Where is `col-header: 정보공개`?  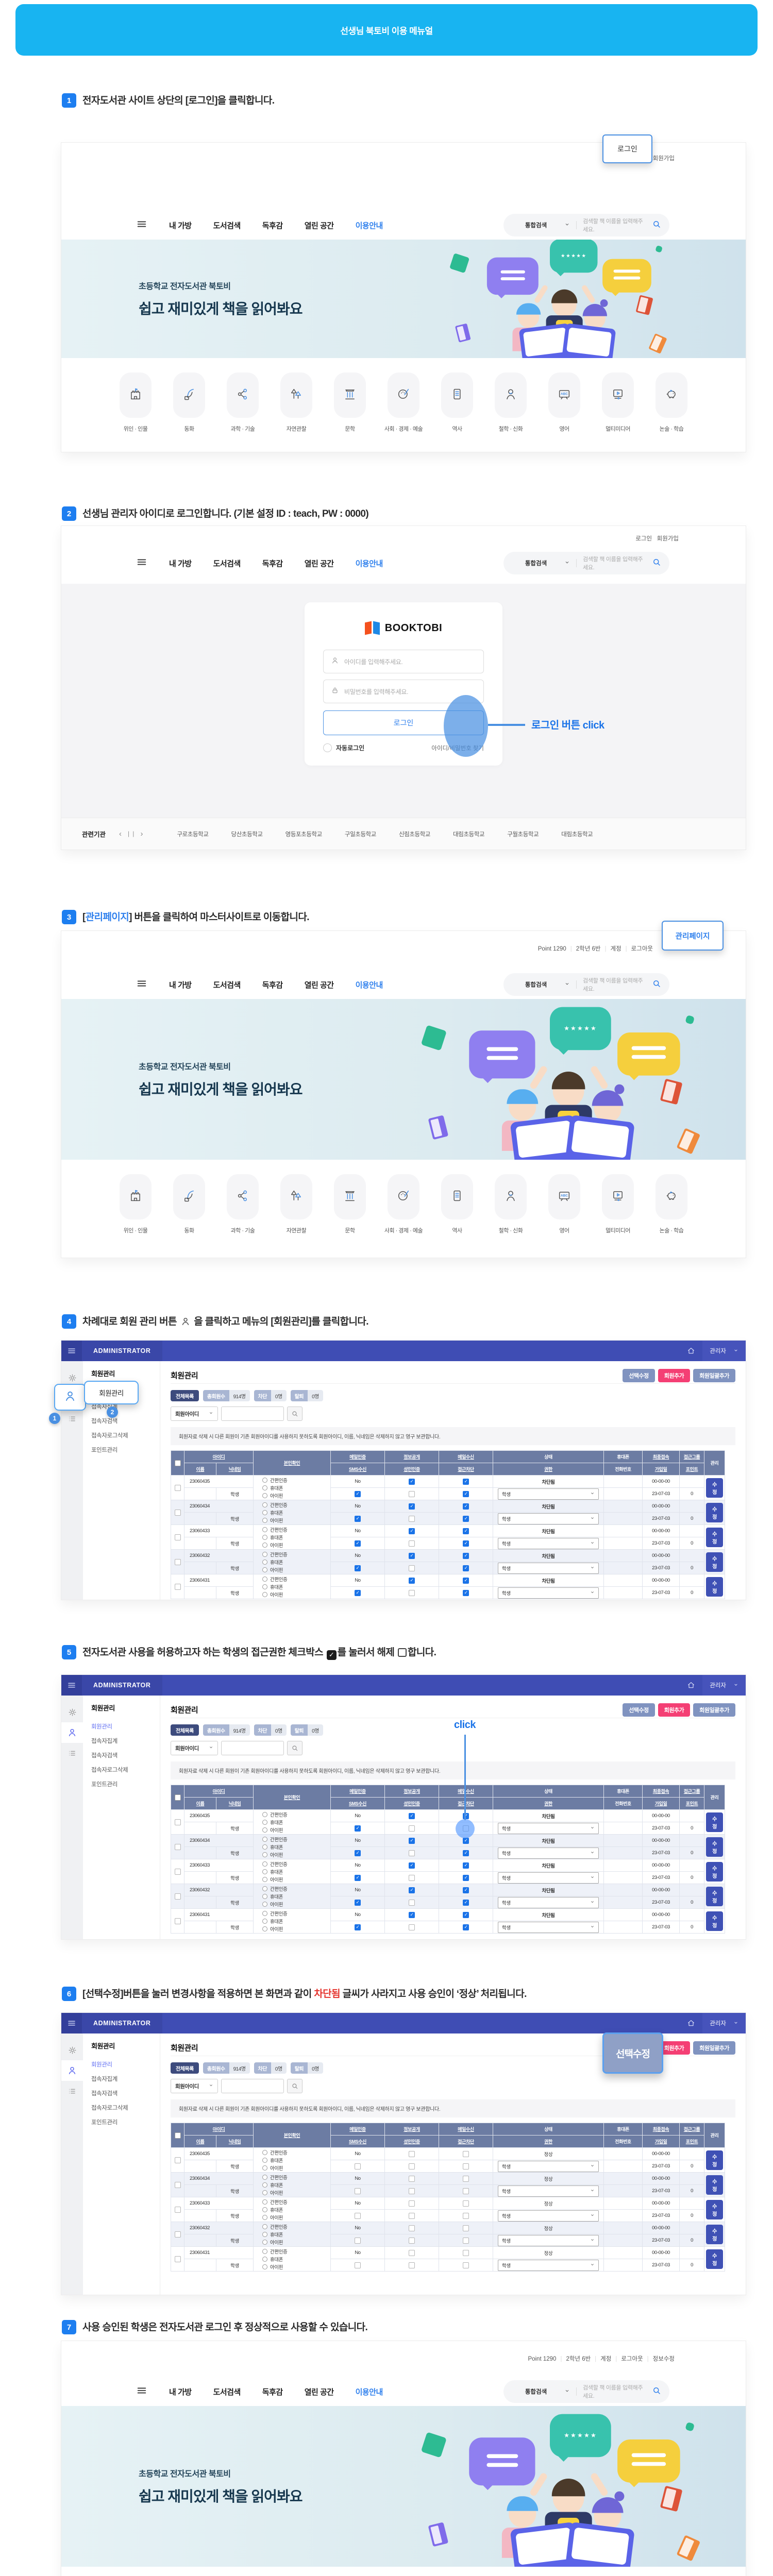
col-header: 정보공개 is located at coordinates (412, 1456).